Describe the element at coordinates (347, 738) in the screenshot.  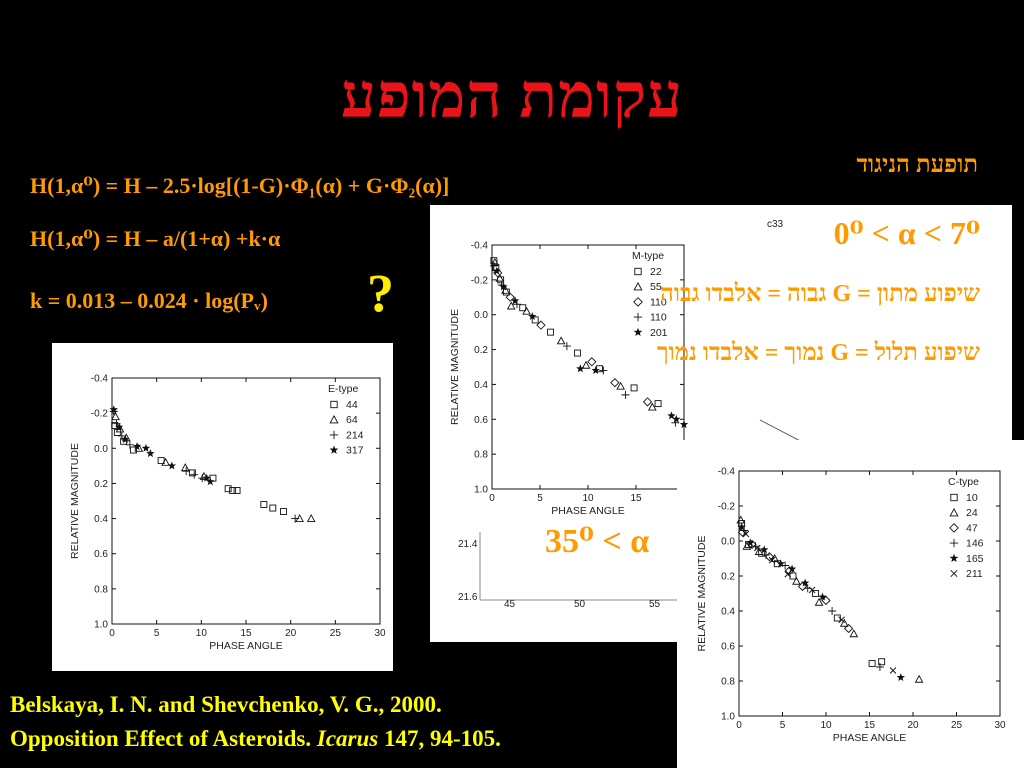
I see `citation-journal: Icarus` at that location.